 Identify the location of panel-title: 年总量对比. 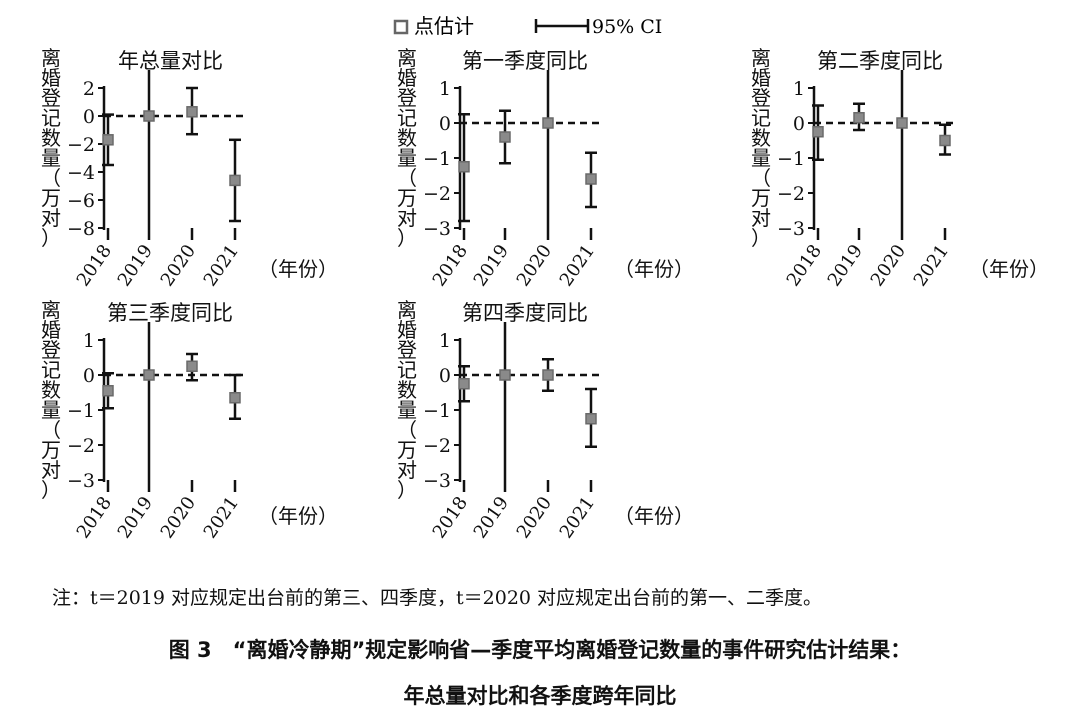
(170, 61).